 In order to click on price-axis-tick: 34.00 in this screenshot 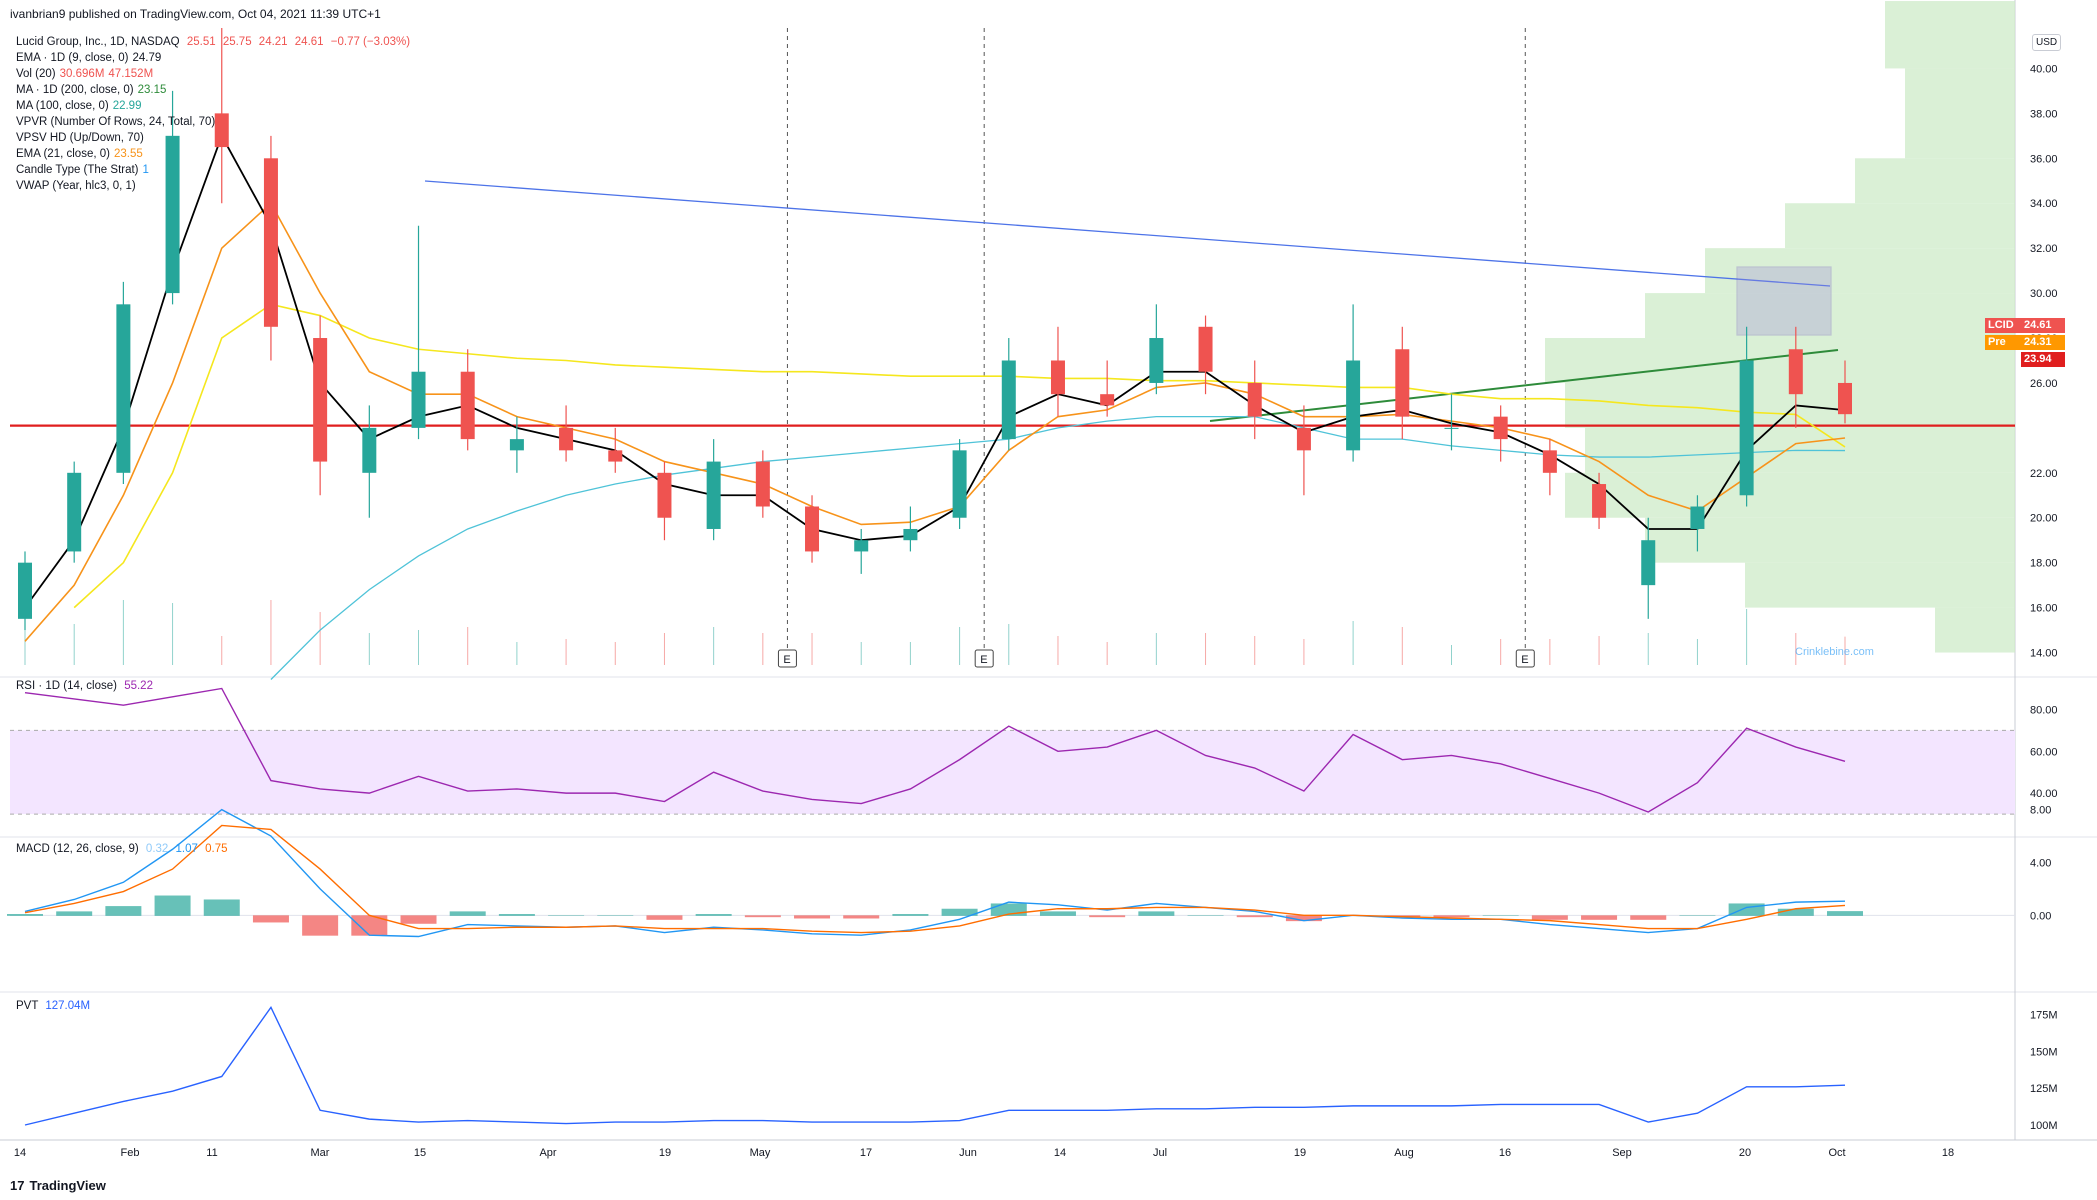, I will do `click(2044, 204)`.